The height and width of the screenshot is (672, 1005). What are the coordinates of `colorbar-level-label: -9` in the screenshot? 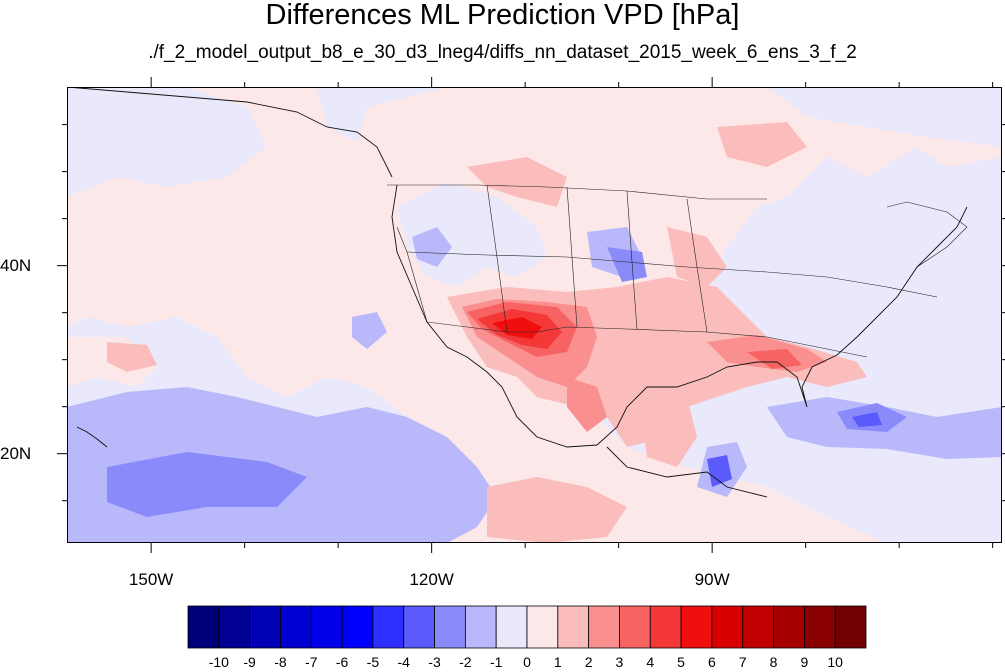 It's located at (249, 662).